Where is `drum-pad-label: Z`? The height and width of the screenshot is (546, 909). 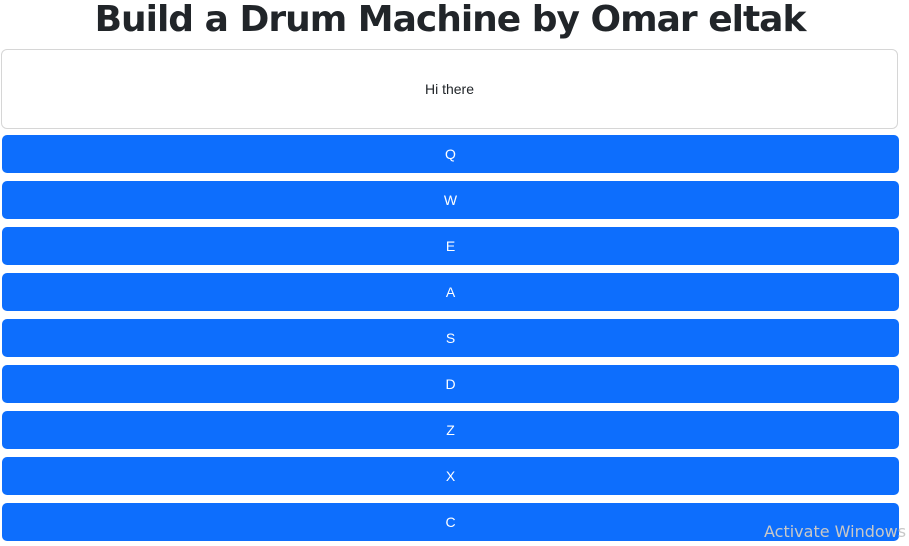
drum-pad-label: Z is located at coordinates (450, 430).